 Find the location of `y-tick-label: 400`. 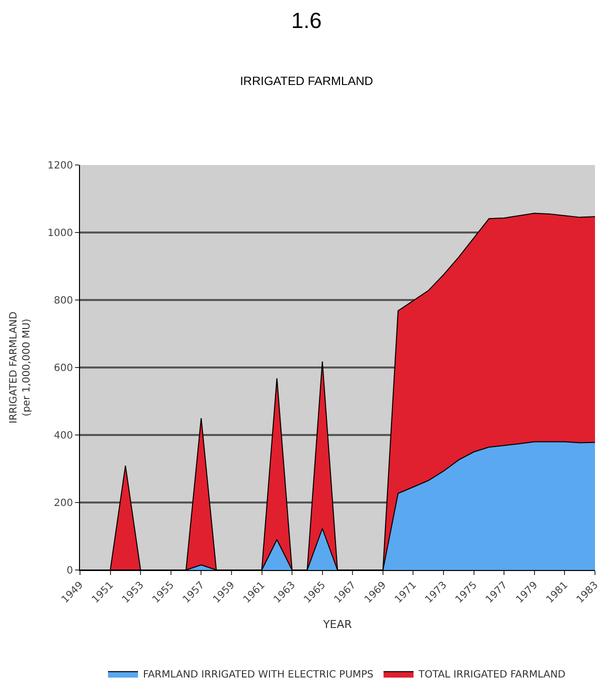

y-tick-label: 400 is located at coordinates (63, 436).